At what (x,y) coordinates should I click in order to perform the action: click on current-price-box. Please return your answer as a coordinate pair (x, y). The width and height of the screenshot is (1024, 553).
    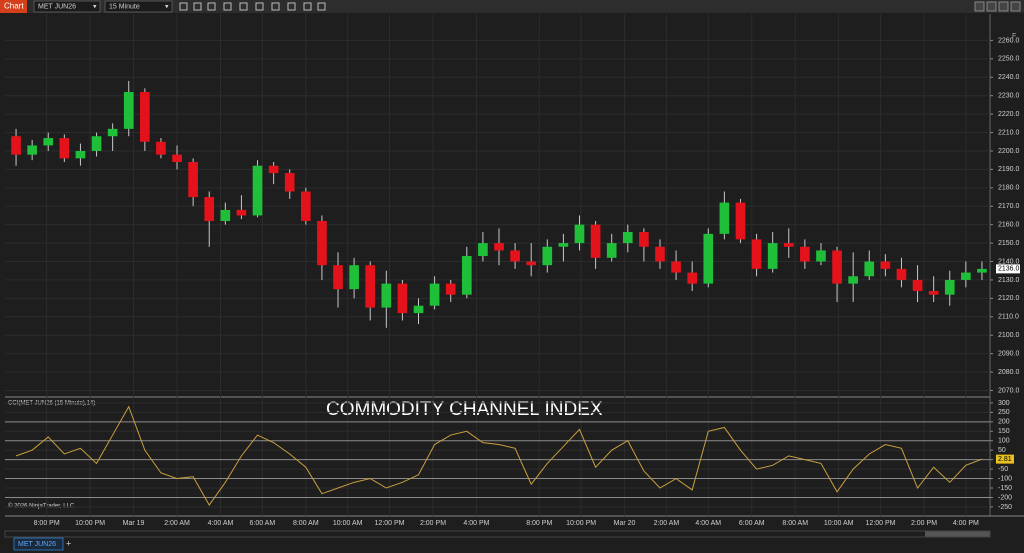
    Looking at the image, I should click on (1008, 269).